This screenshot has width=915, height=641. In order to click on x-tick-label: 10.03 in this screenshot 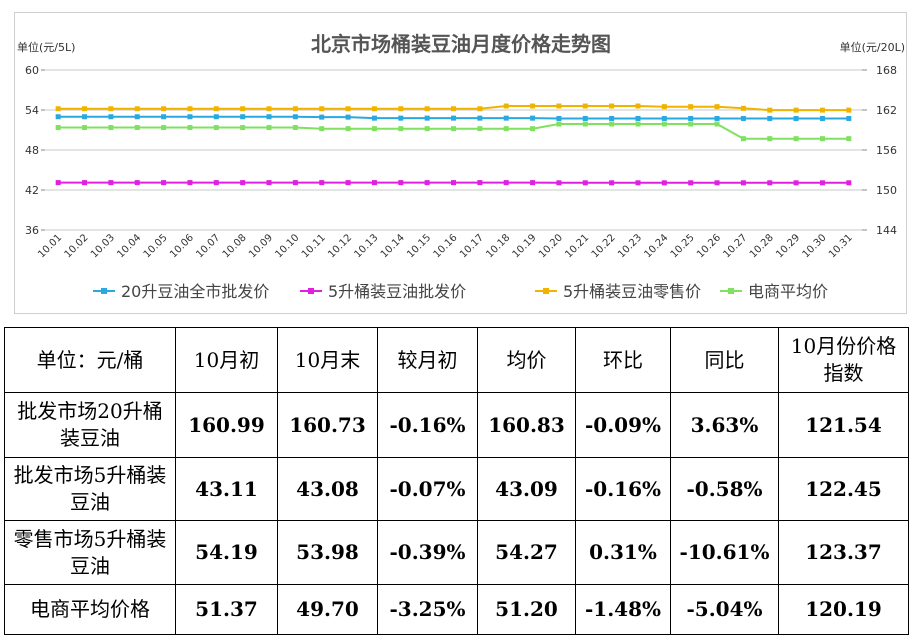, I will do `click(103, 246)`.